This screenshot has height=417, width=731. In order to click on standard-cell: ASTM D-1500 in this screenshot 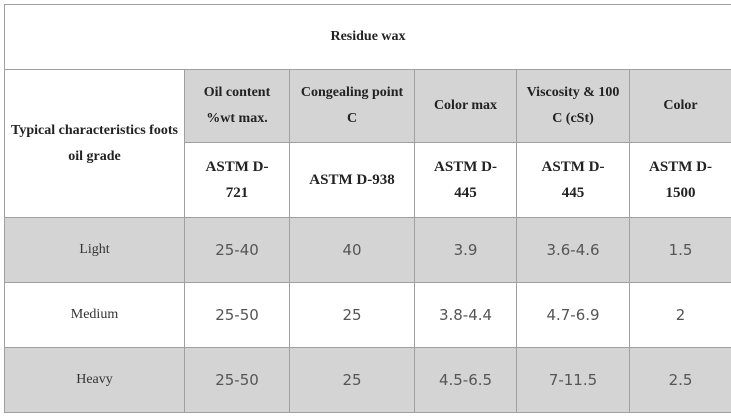, I will do `click(679, 180)`.